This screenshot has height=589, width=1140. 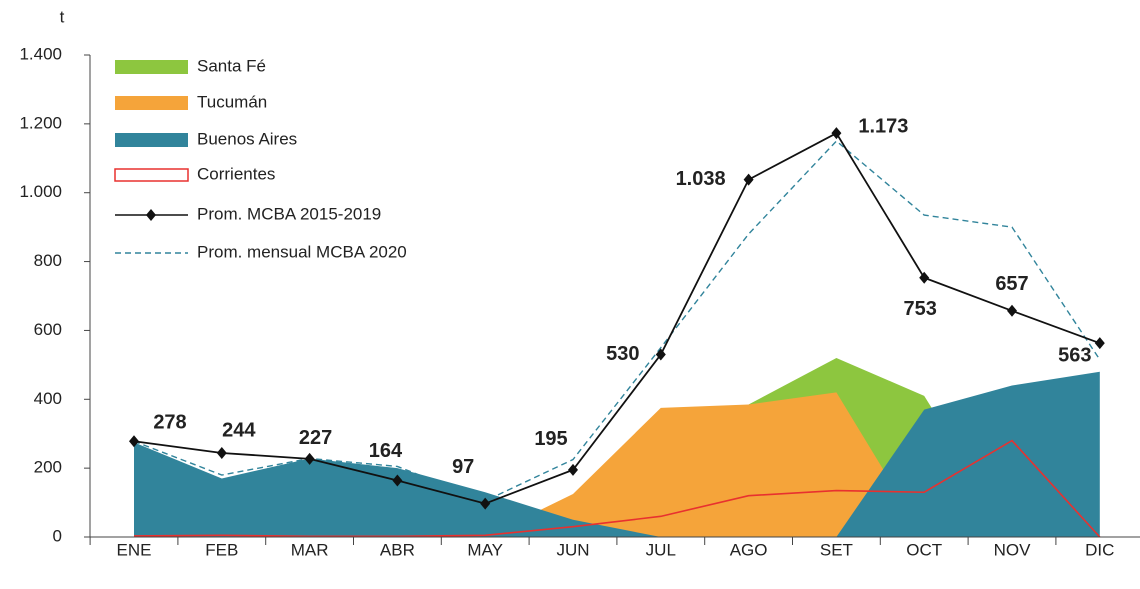 What do you see at coordinates (239, 430) in the screenshot?
I see `data-label: 244` at bounding box center [239, 430].